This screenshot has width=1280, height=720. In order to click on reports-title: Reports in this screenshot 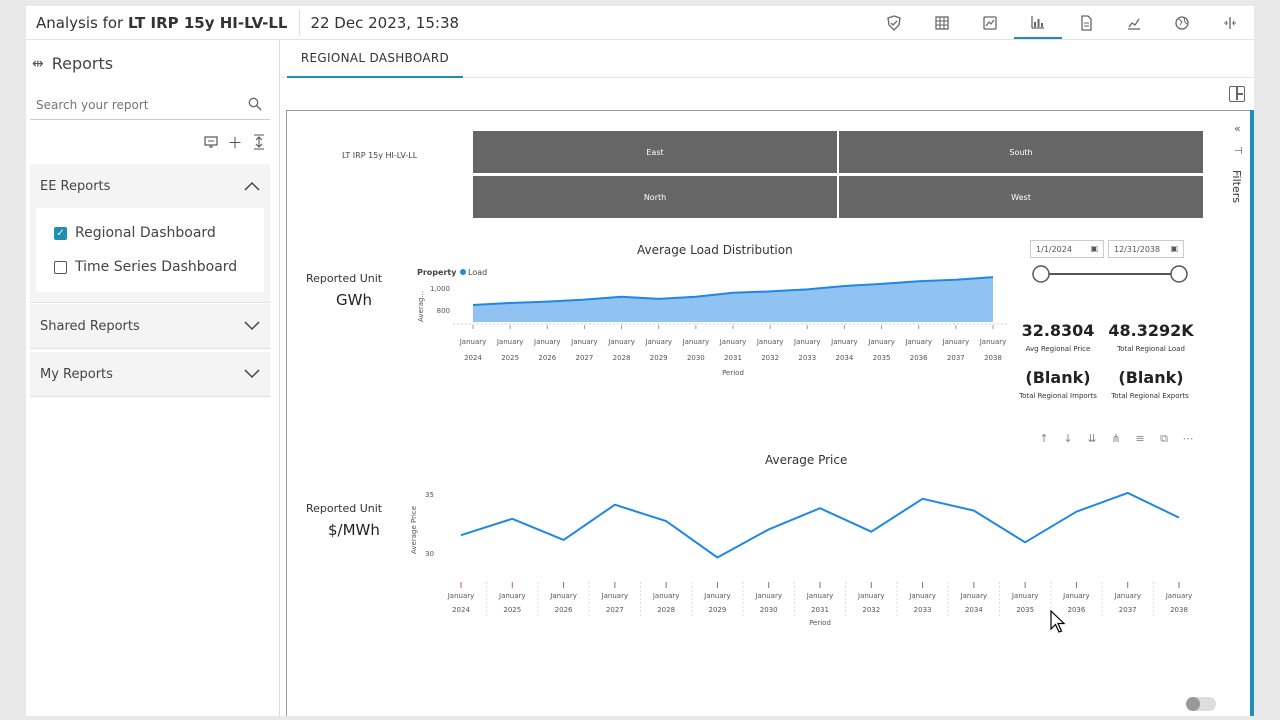, I will do `click(82, 63)`.